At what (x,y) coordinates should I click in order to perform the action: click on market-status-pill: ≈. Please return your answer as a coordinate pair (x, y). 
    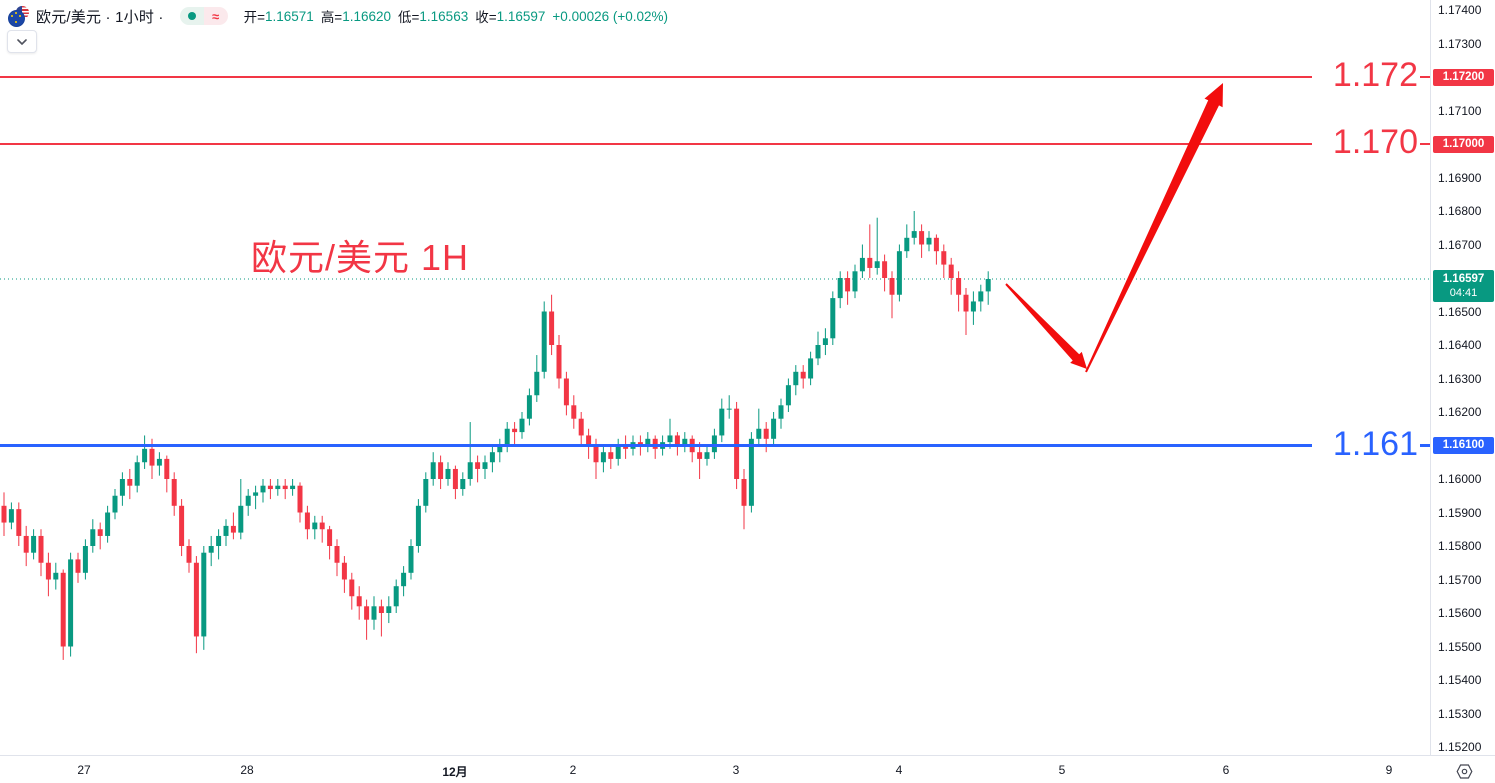
    Looking at the image, I should click on (203, 16).